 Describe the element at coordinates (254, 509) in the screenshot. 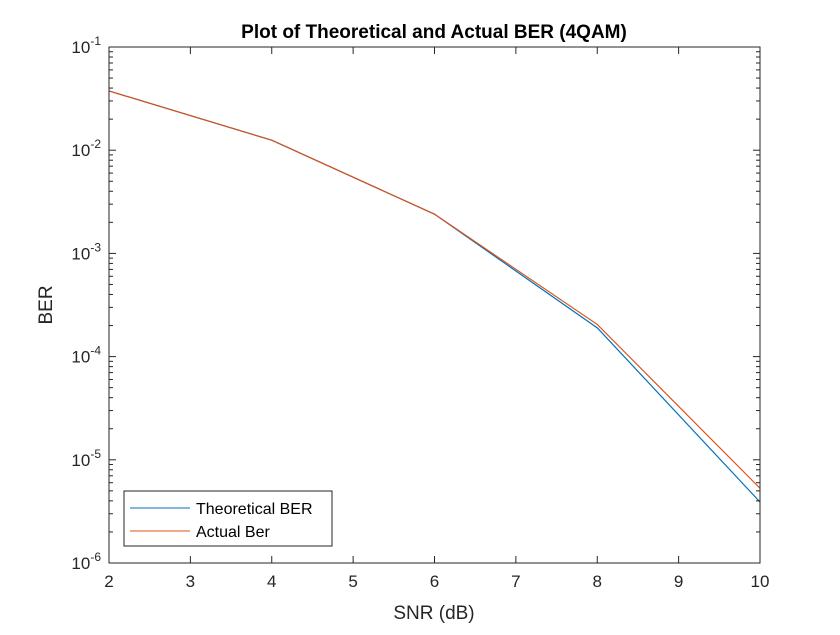

I see `legend-label-theoretical: Theoretical BER` at that location.